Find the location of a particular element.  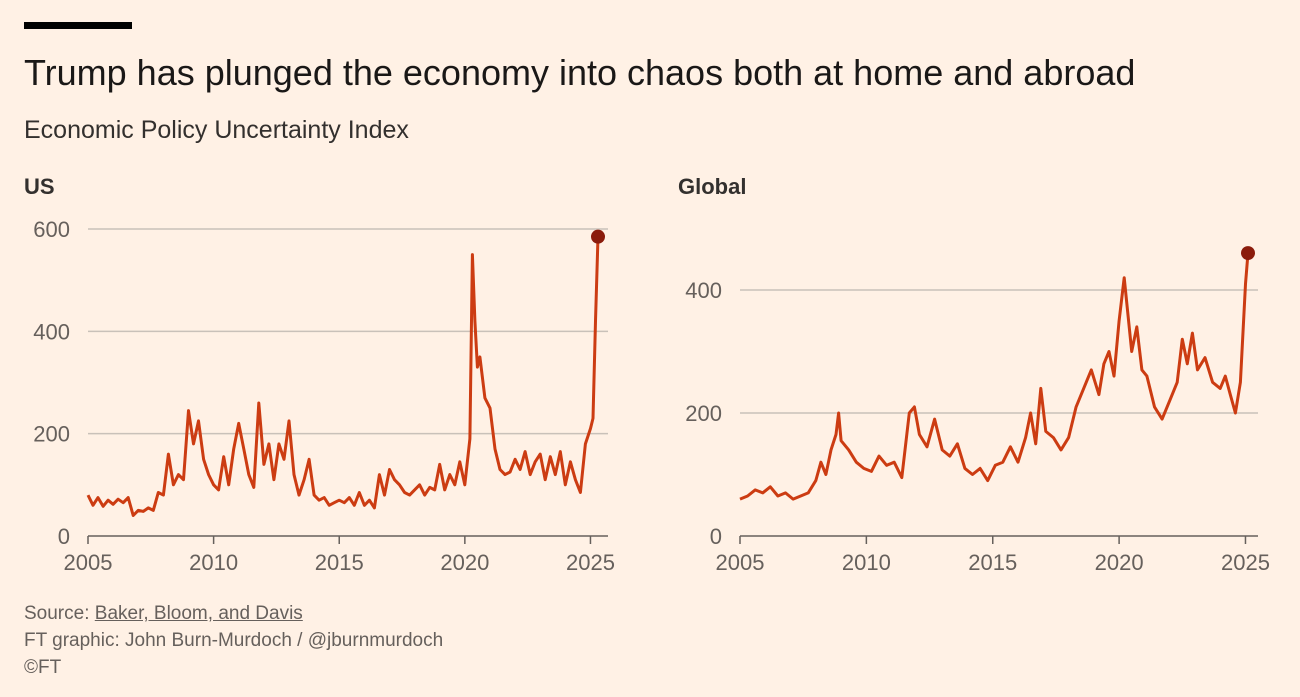

y-tick-label: 600 is located at coordinates (51, 229).